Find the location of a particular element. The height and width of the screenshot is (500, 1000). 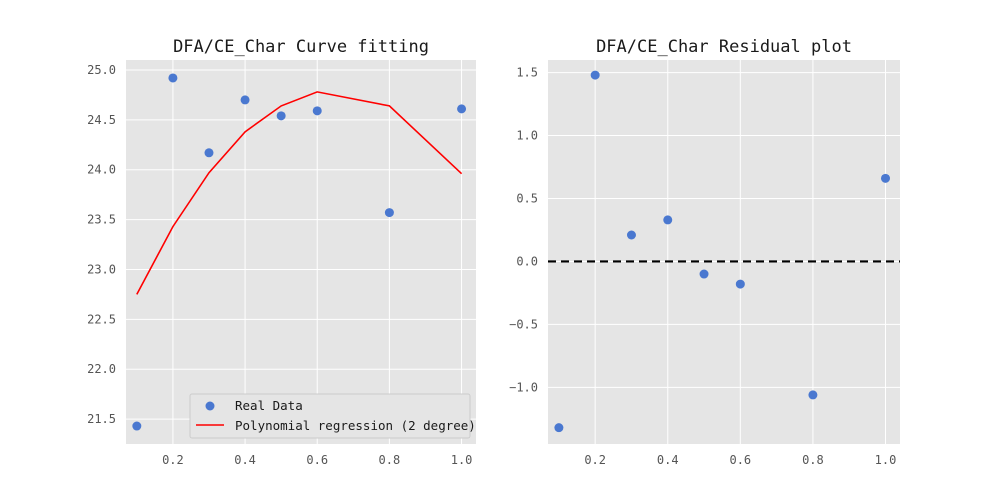

y-tick-label: 22.0 is located at coordinates (101, 369).